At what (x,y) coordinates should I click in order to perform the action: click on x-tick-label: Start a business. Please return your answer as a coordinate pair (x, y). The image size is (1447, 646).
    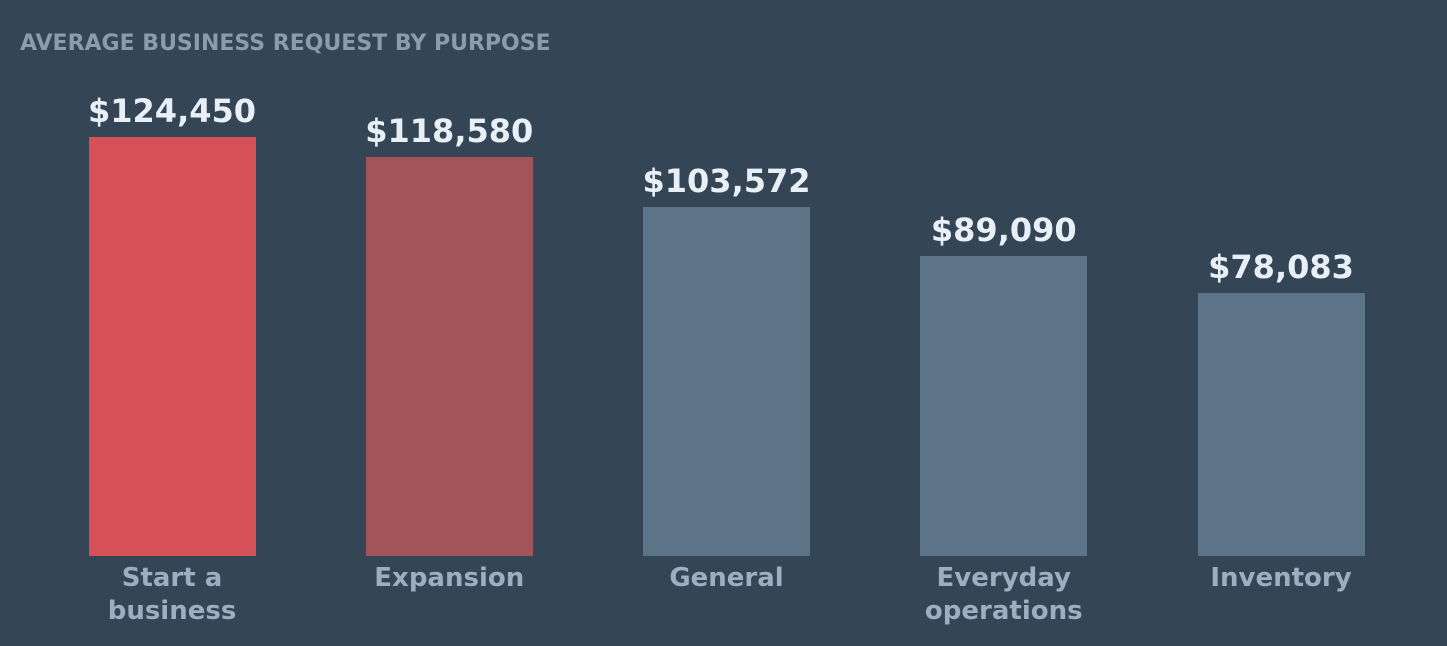
    Looking at the image, I should click on (172, 594).